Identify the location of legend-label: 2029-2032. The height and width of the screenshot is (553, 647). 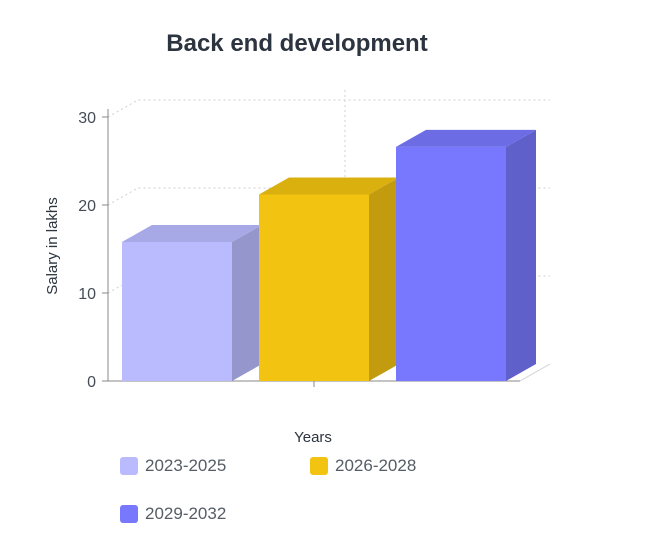
(186, 513).